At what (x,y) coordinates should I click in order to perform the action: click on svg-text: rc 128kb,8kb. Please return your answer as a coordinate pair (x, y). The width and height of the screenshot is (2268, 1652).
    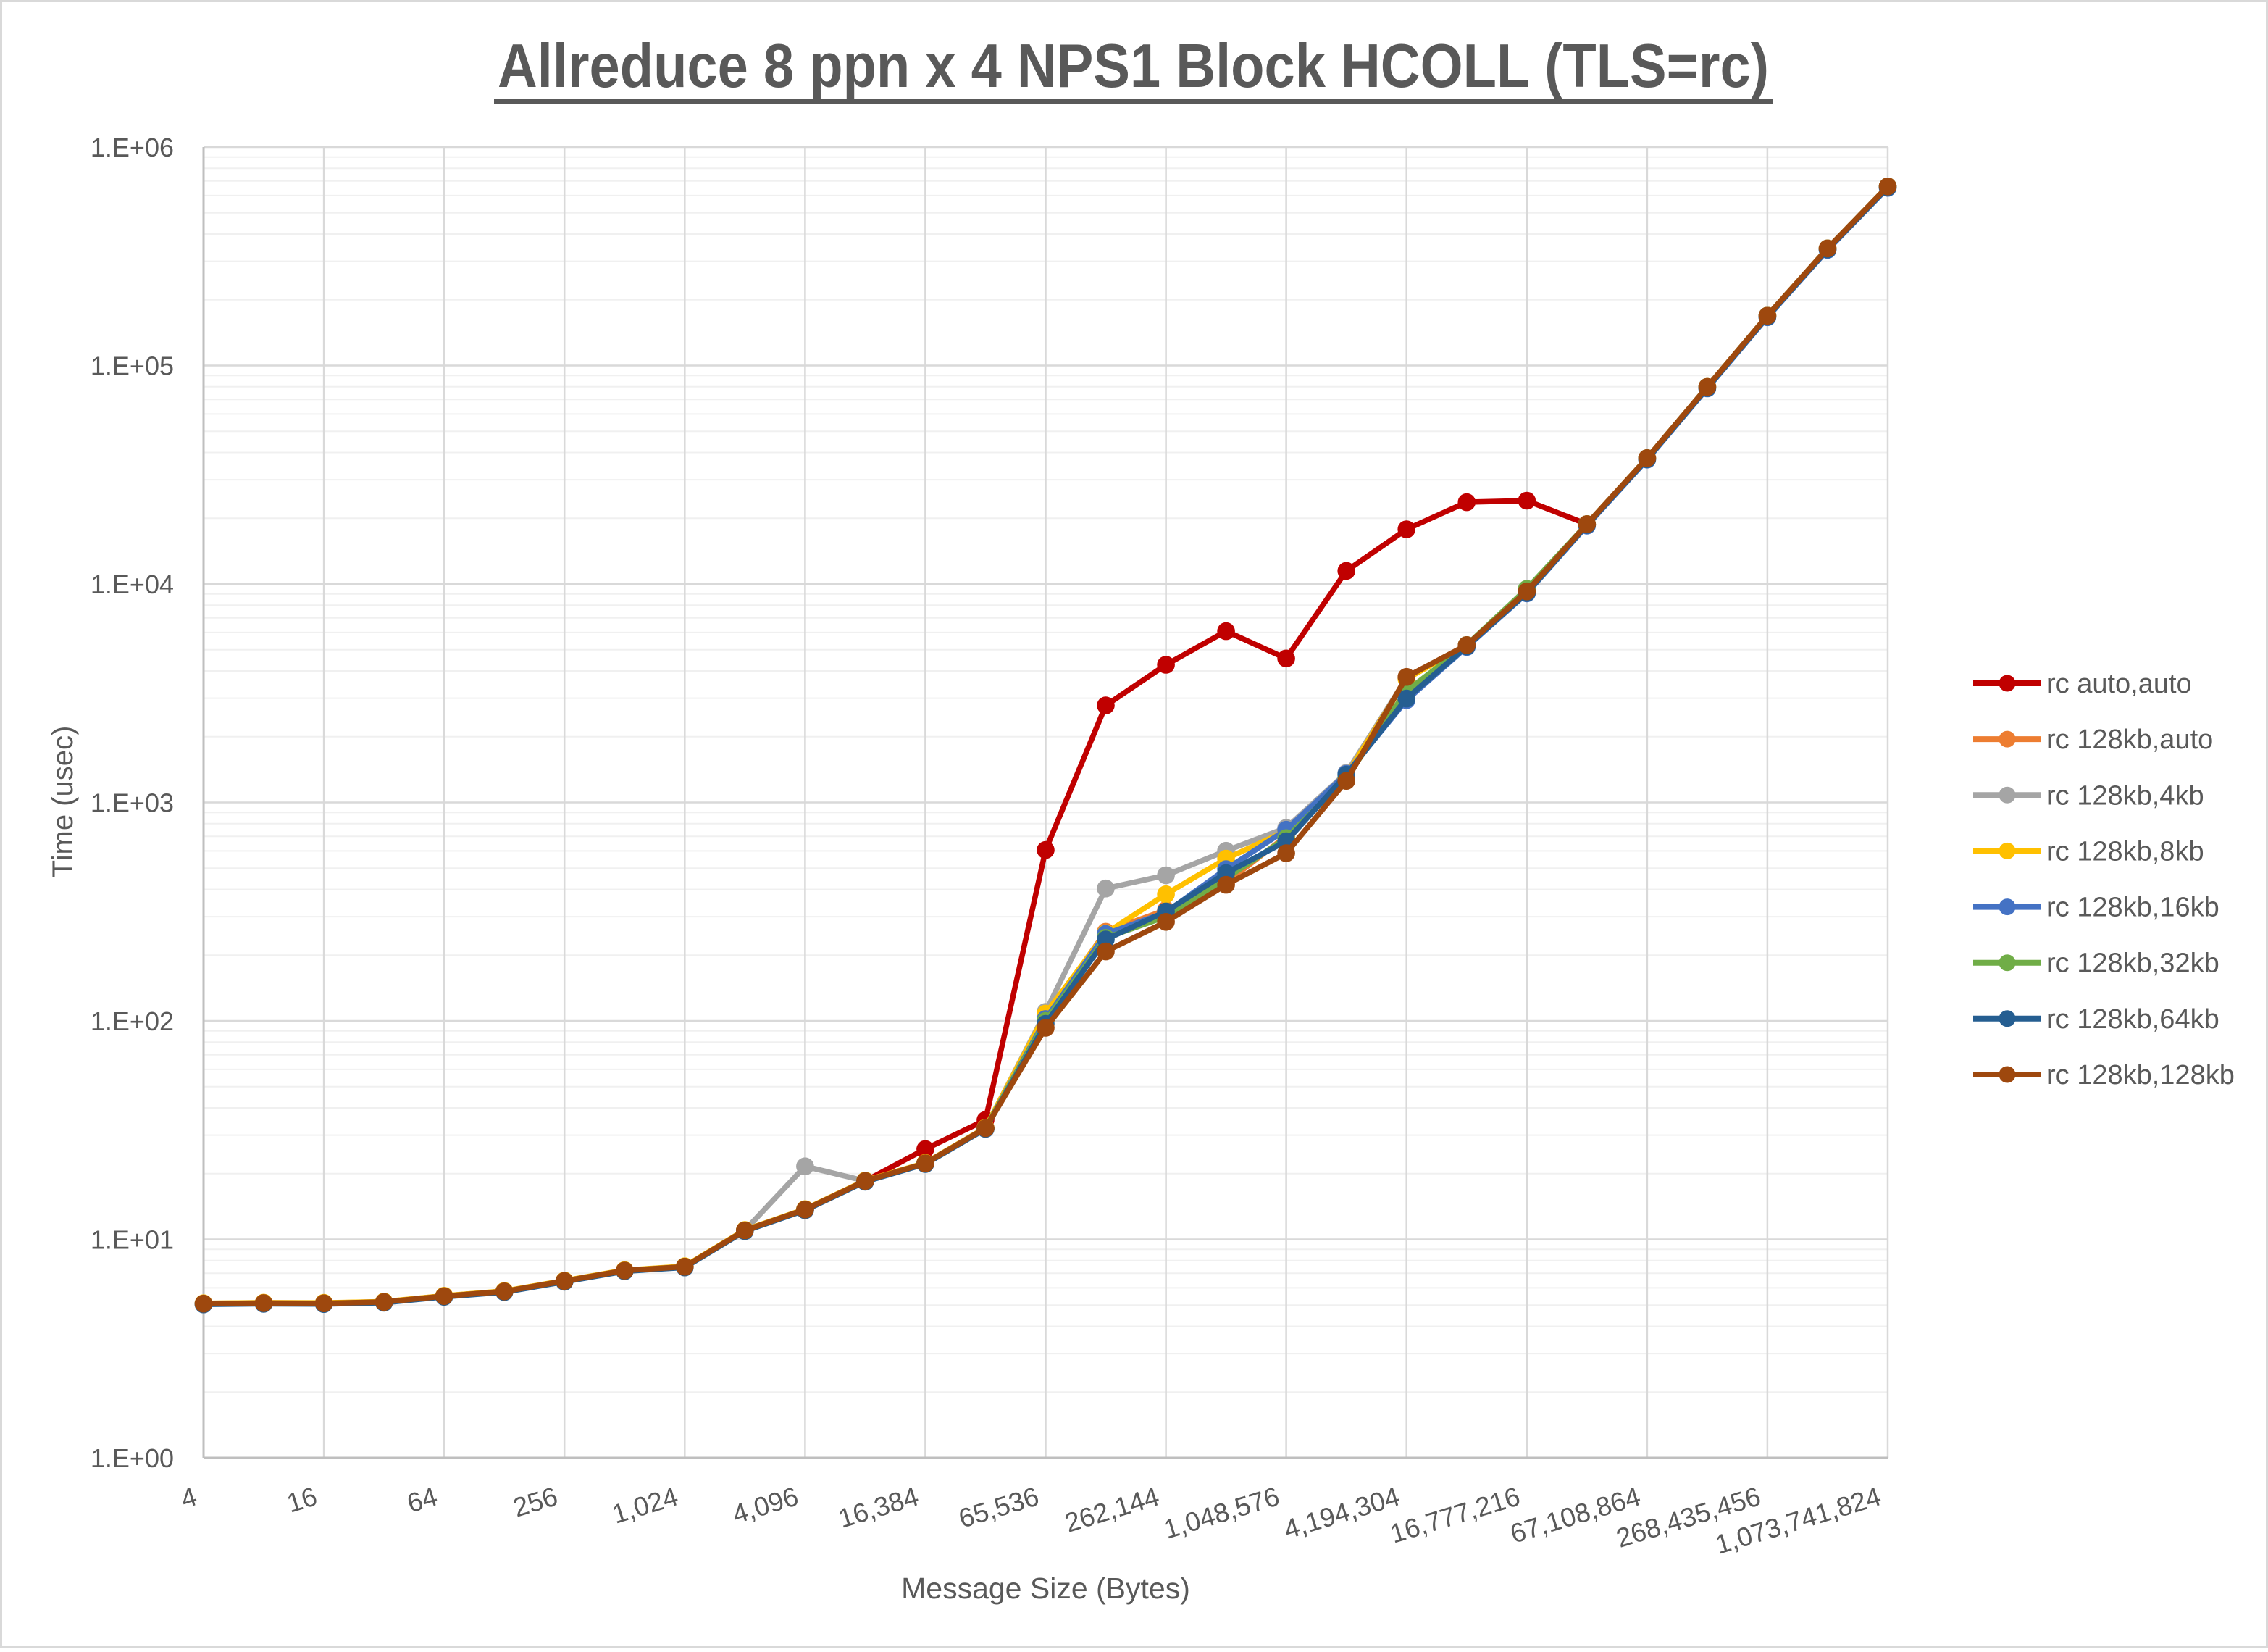
    Looking at the image, I should click on (2125, 851).